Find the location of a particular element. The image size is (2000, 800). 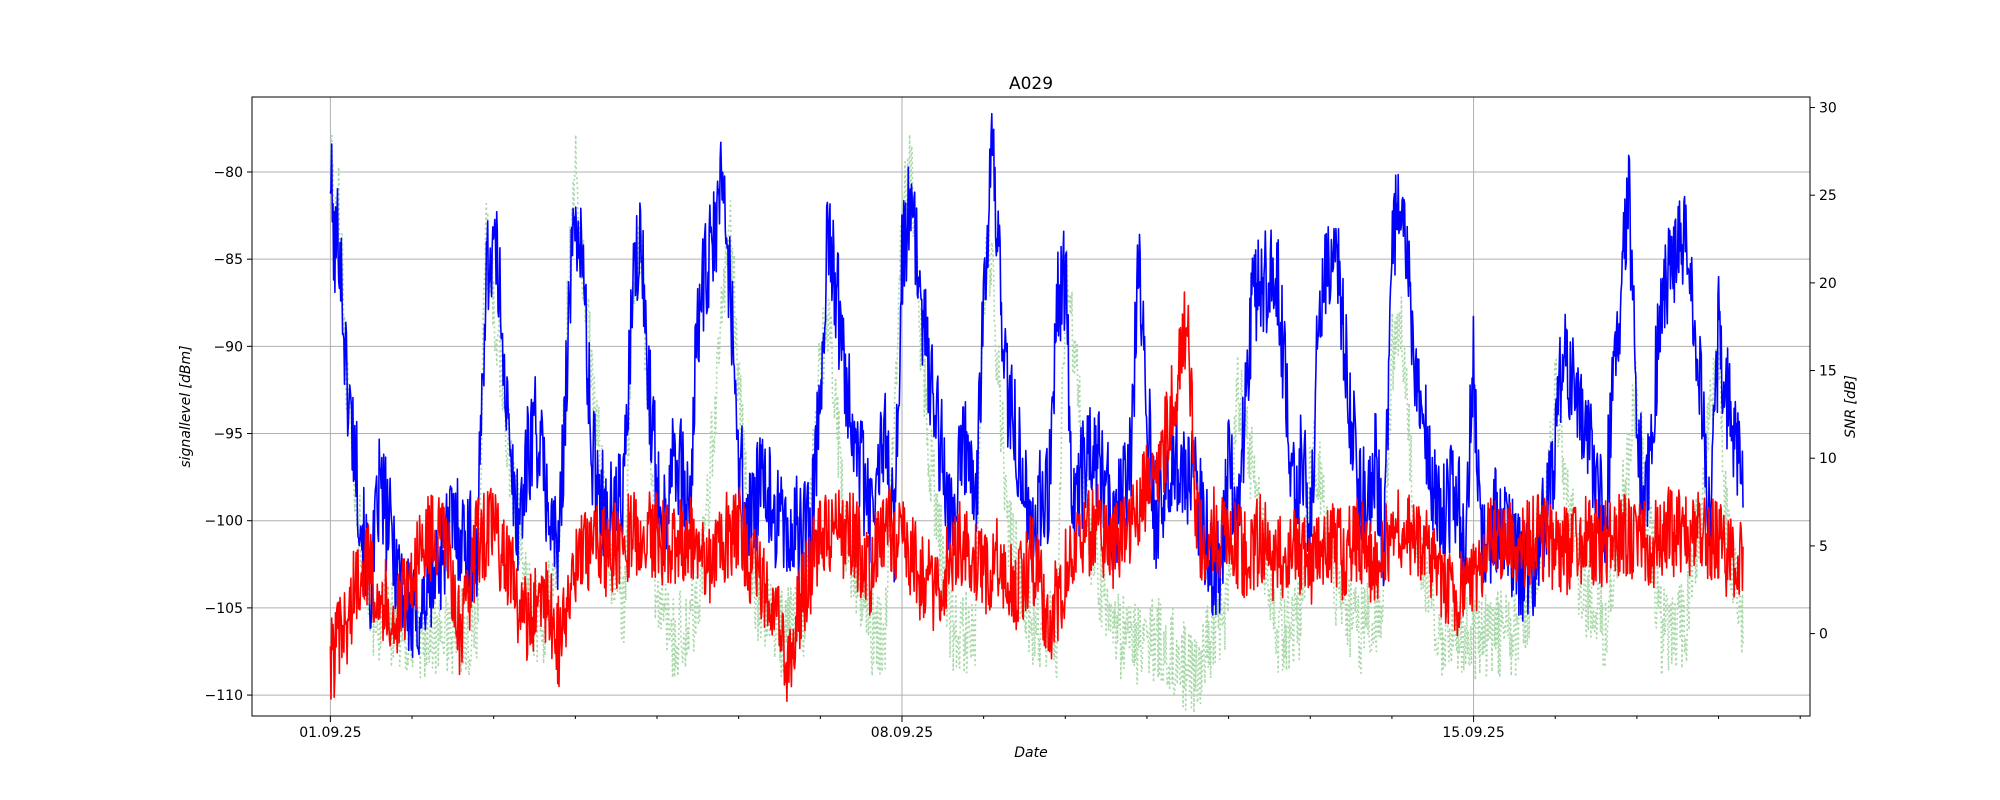

bottom-axis: 01.09.25 08.09.25 15.09.25 is located at coordinates (1050, 728).